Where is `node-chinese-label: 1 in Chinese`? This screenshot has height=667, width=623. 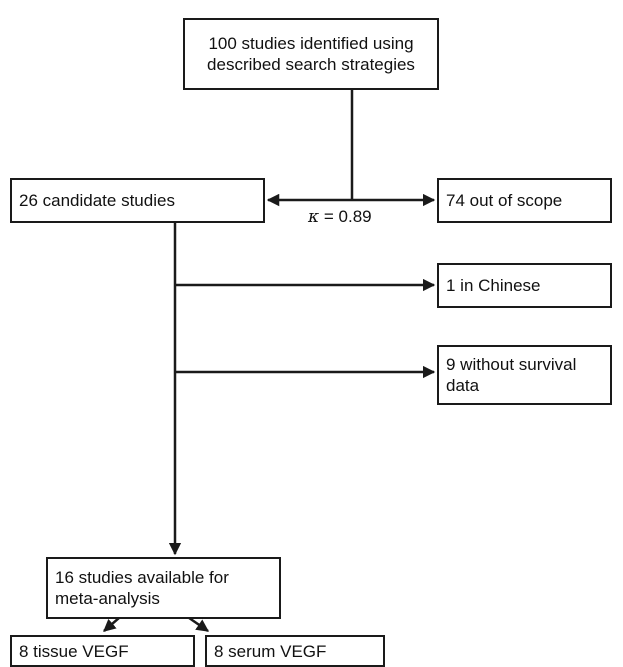 node-chinese-label: 1 in Chinese is located at coordinates (493, 285).